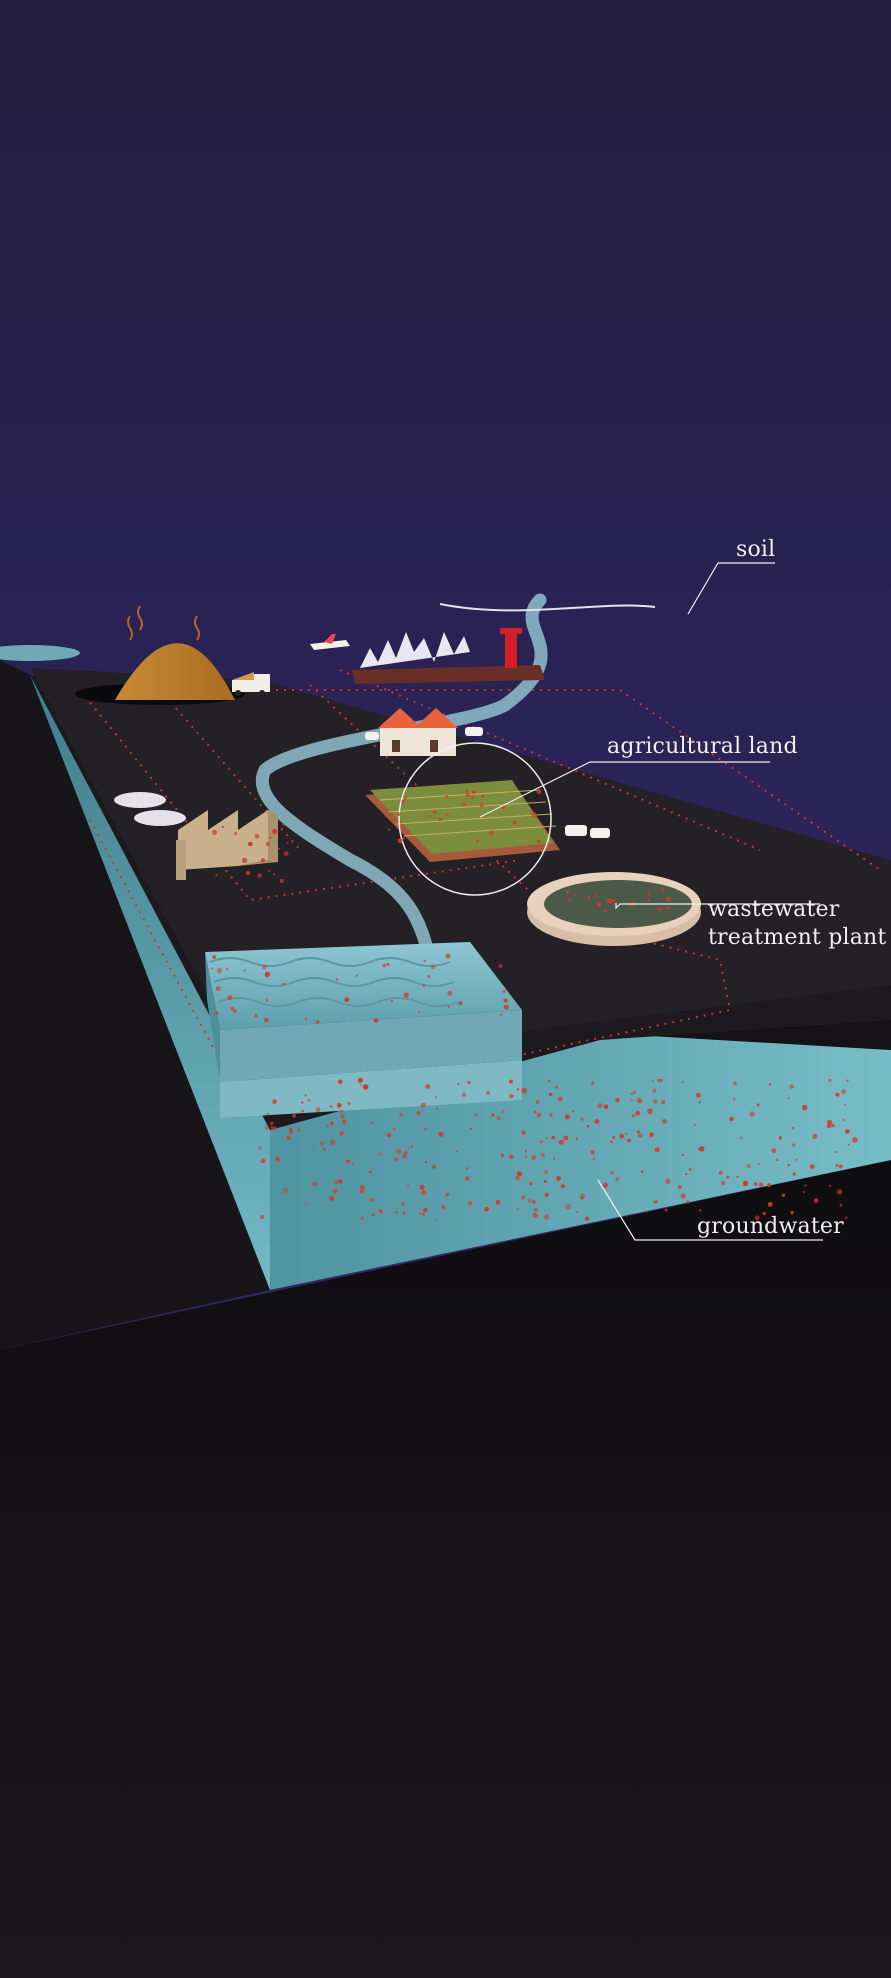 Image resolution: width=891 pixels, height=1978 pixels. What do you see at coordinates (547, 607) in the screenshot?
I see `contrail` at bounding box center [547, 607].